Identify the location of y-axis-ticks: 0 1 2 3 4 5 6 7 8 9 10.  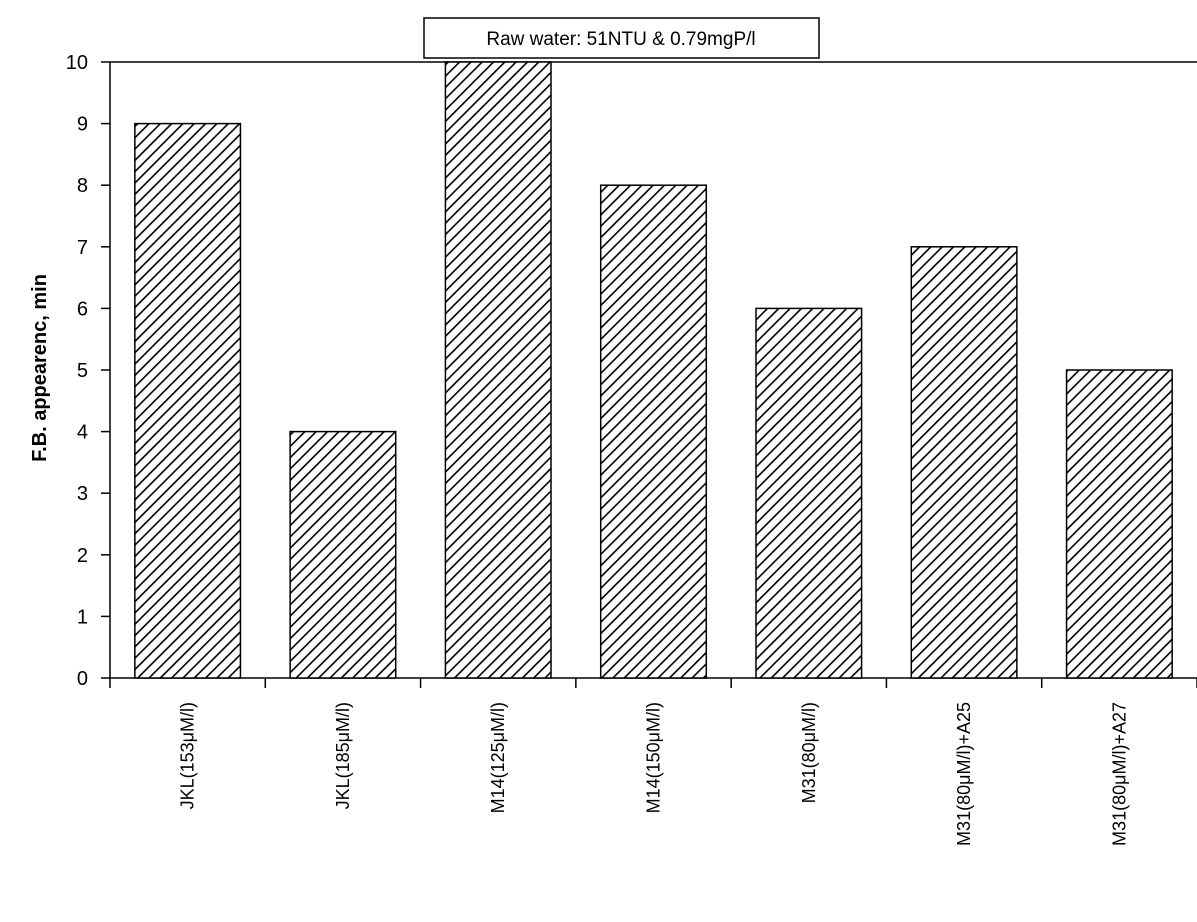
(88, 371).